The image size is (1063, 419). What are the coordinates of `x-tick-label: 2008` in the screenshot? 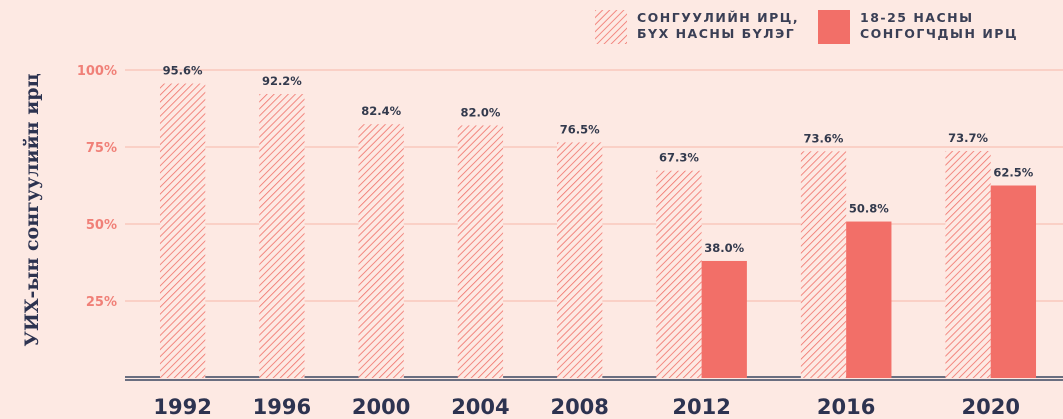 It's located at (579, 407).